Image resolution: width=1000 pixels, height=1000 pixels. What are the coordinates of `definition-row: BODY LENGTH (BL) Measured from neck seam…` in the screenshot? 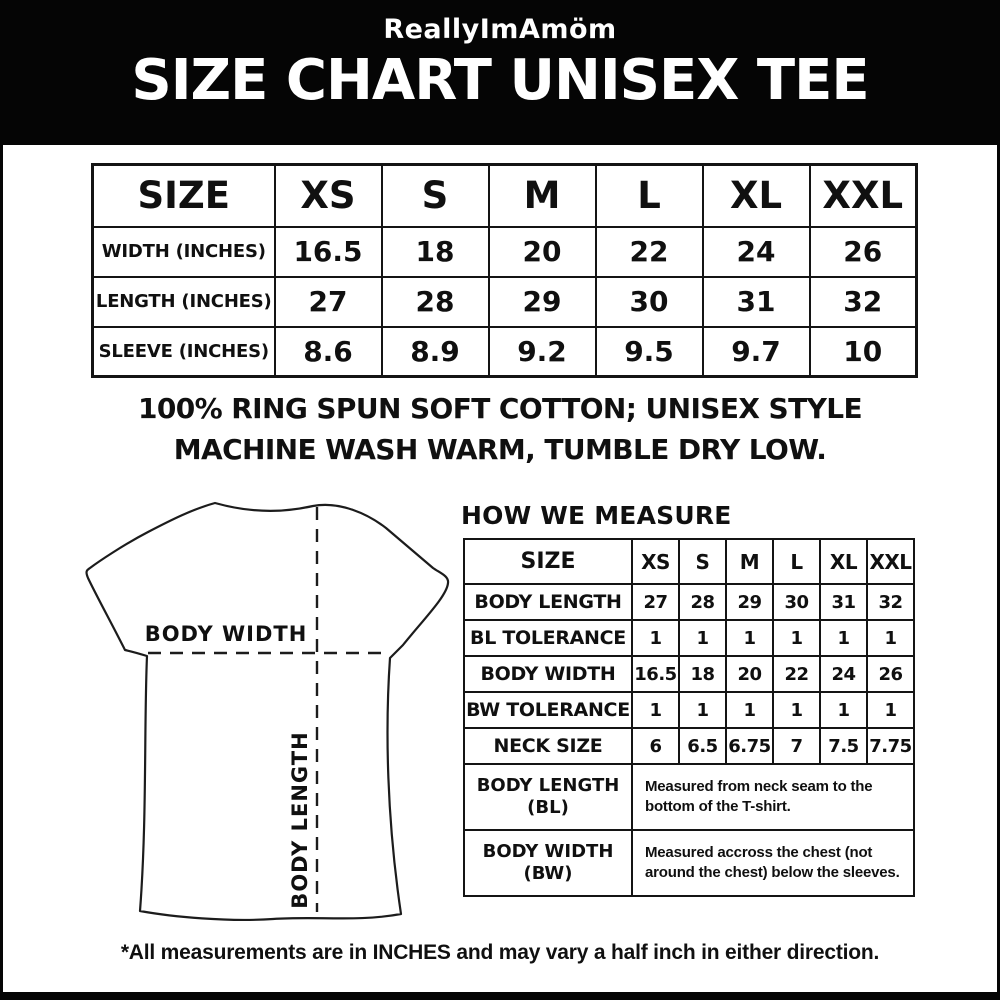 It's located at (689, 797).